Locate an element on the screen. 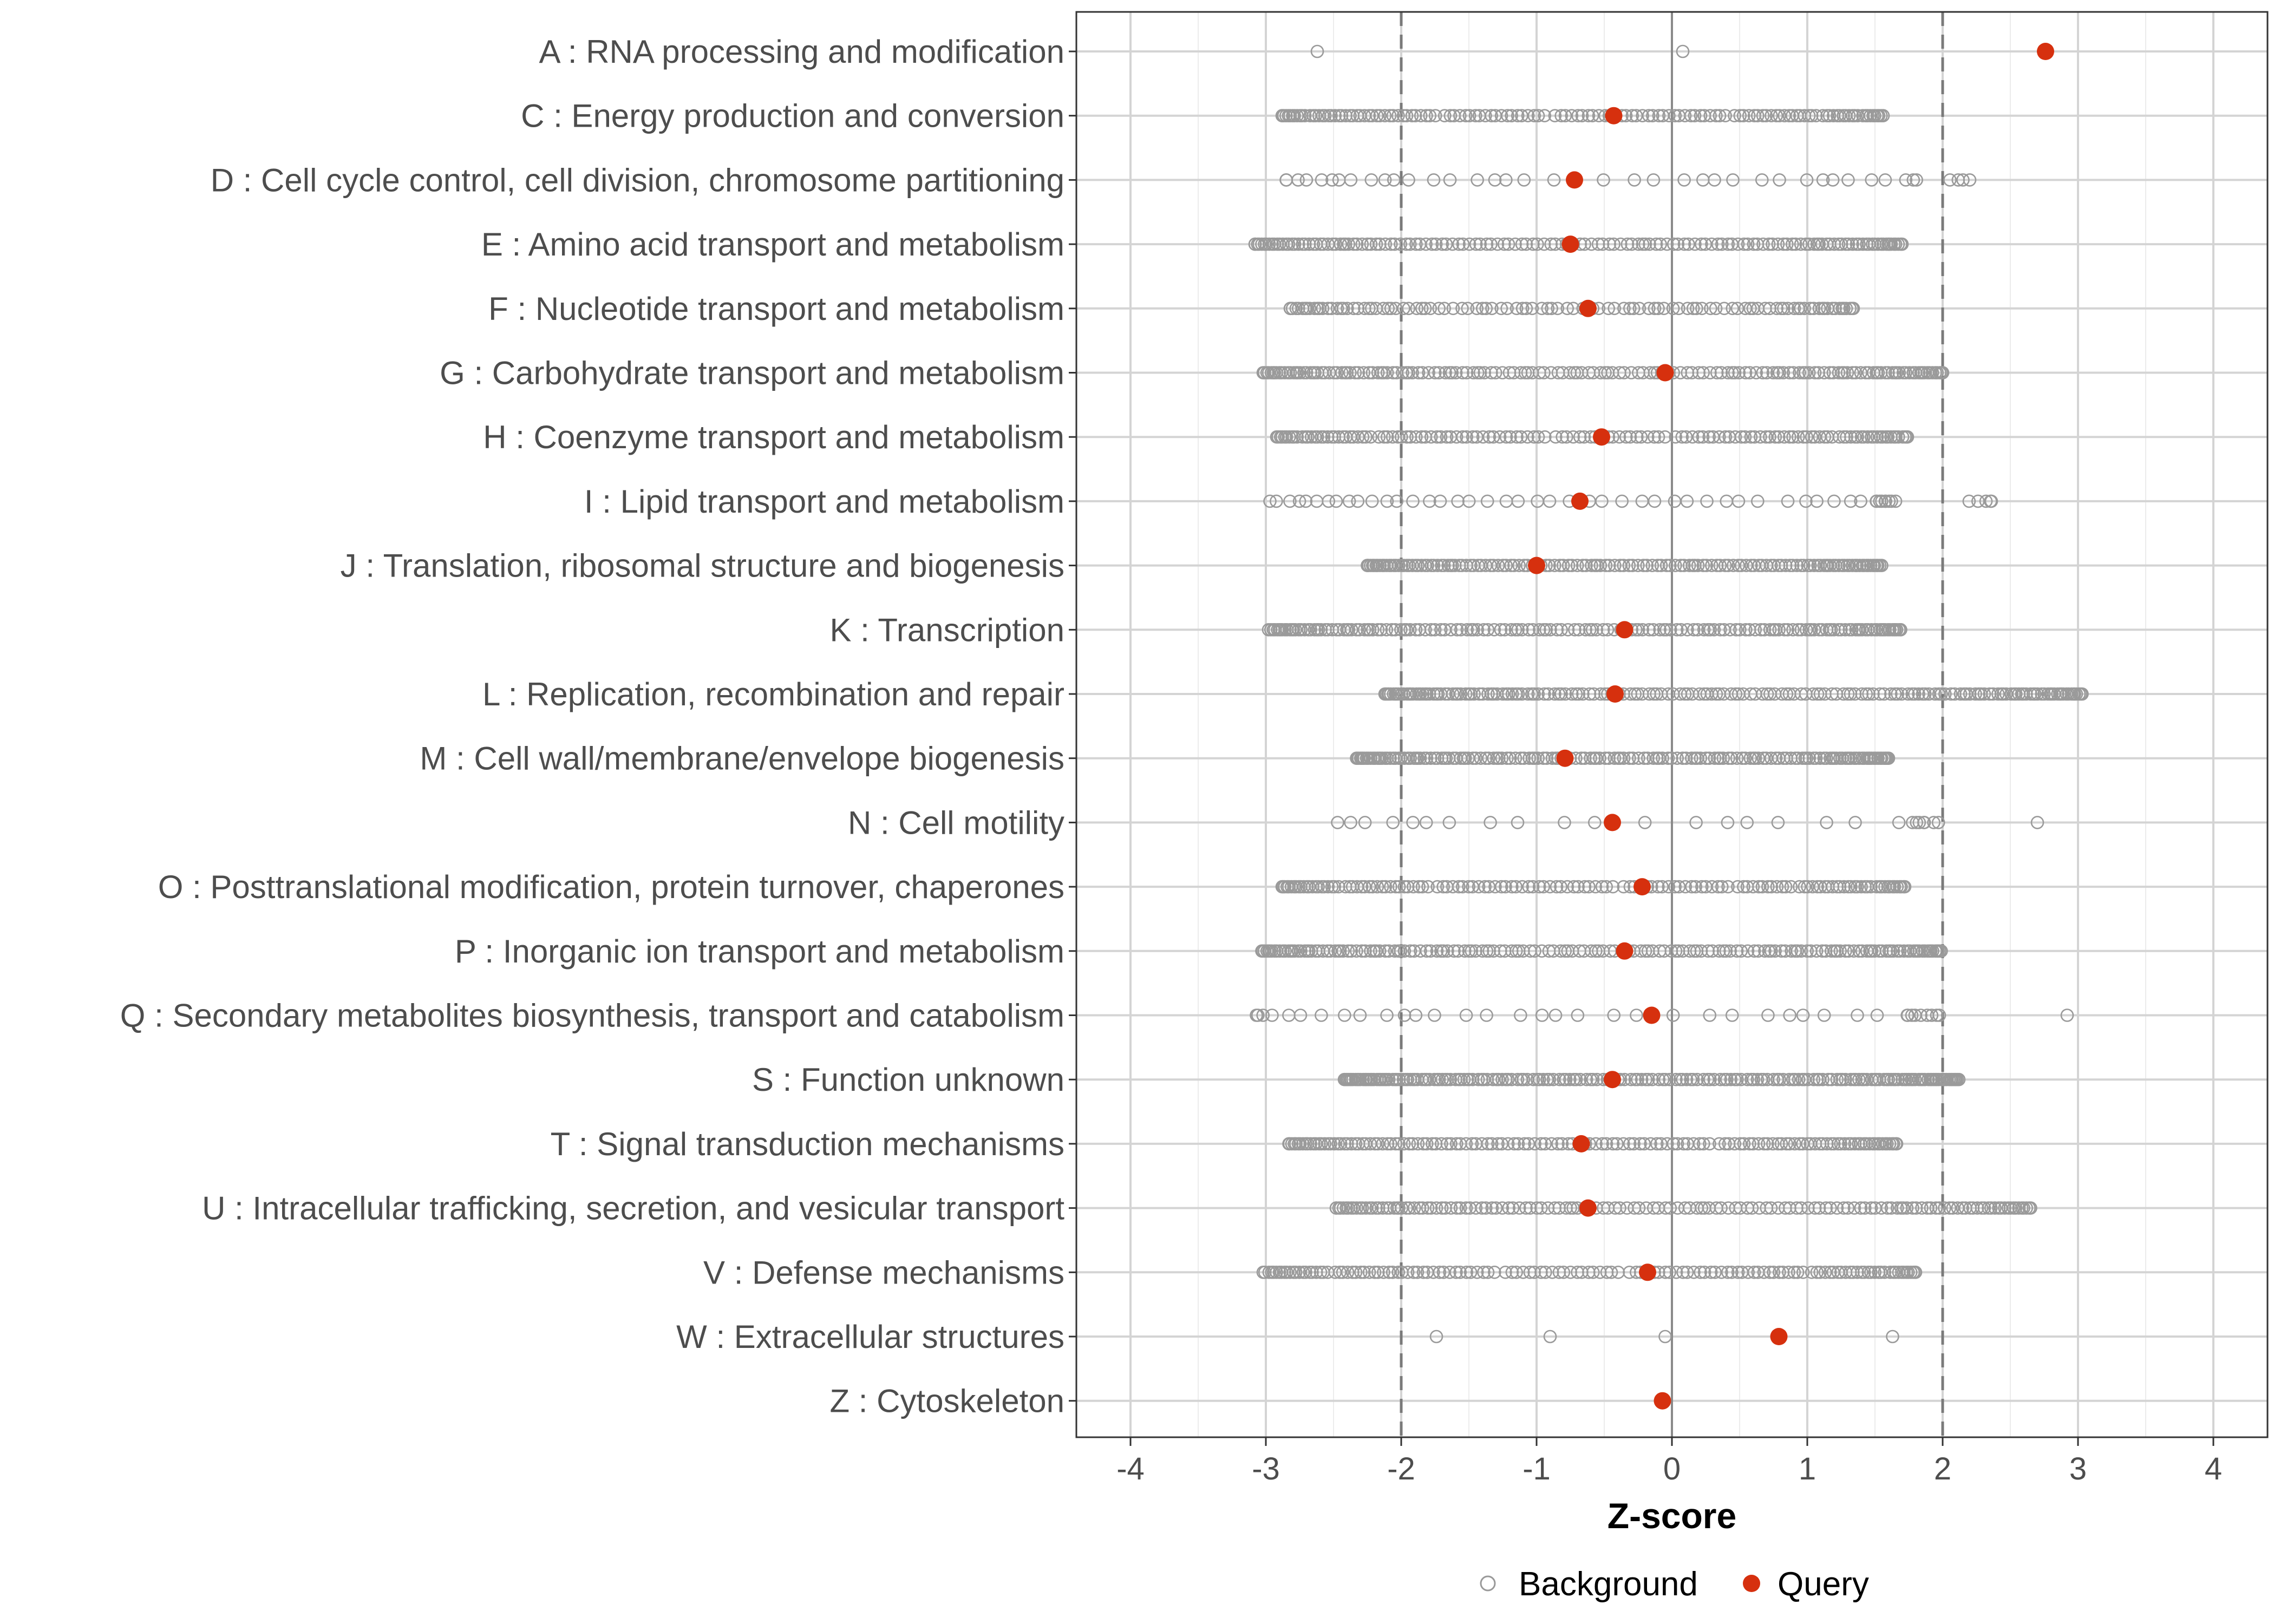 Image resolution: width=2274 pixels, height=1624 pixels. category-label: T : Signal transduction mechanisms is located at coordinates (808, 1144).